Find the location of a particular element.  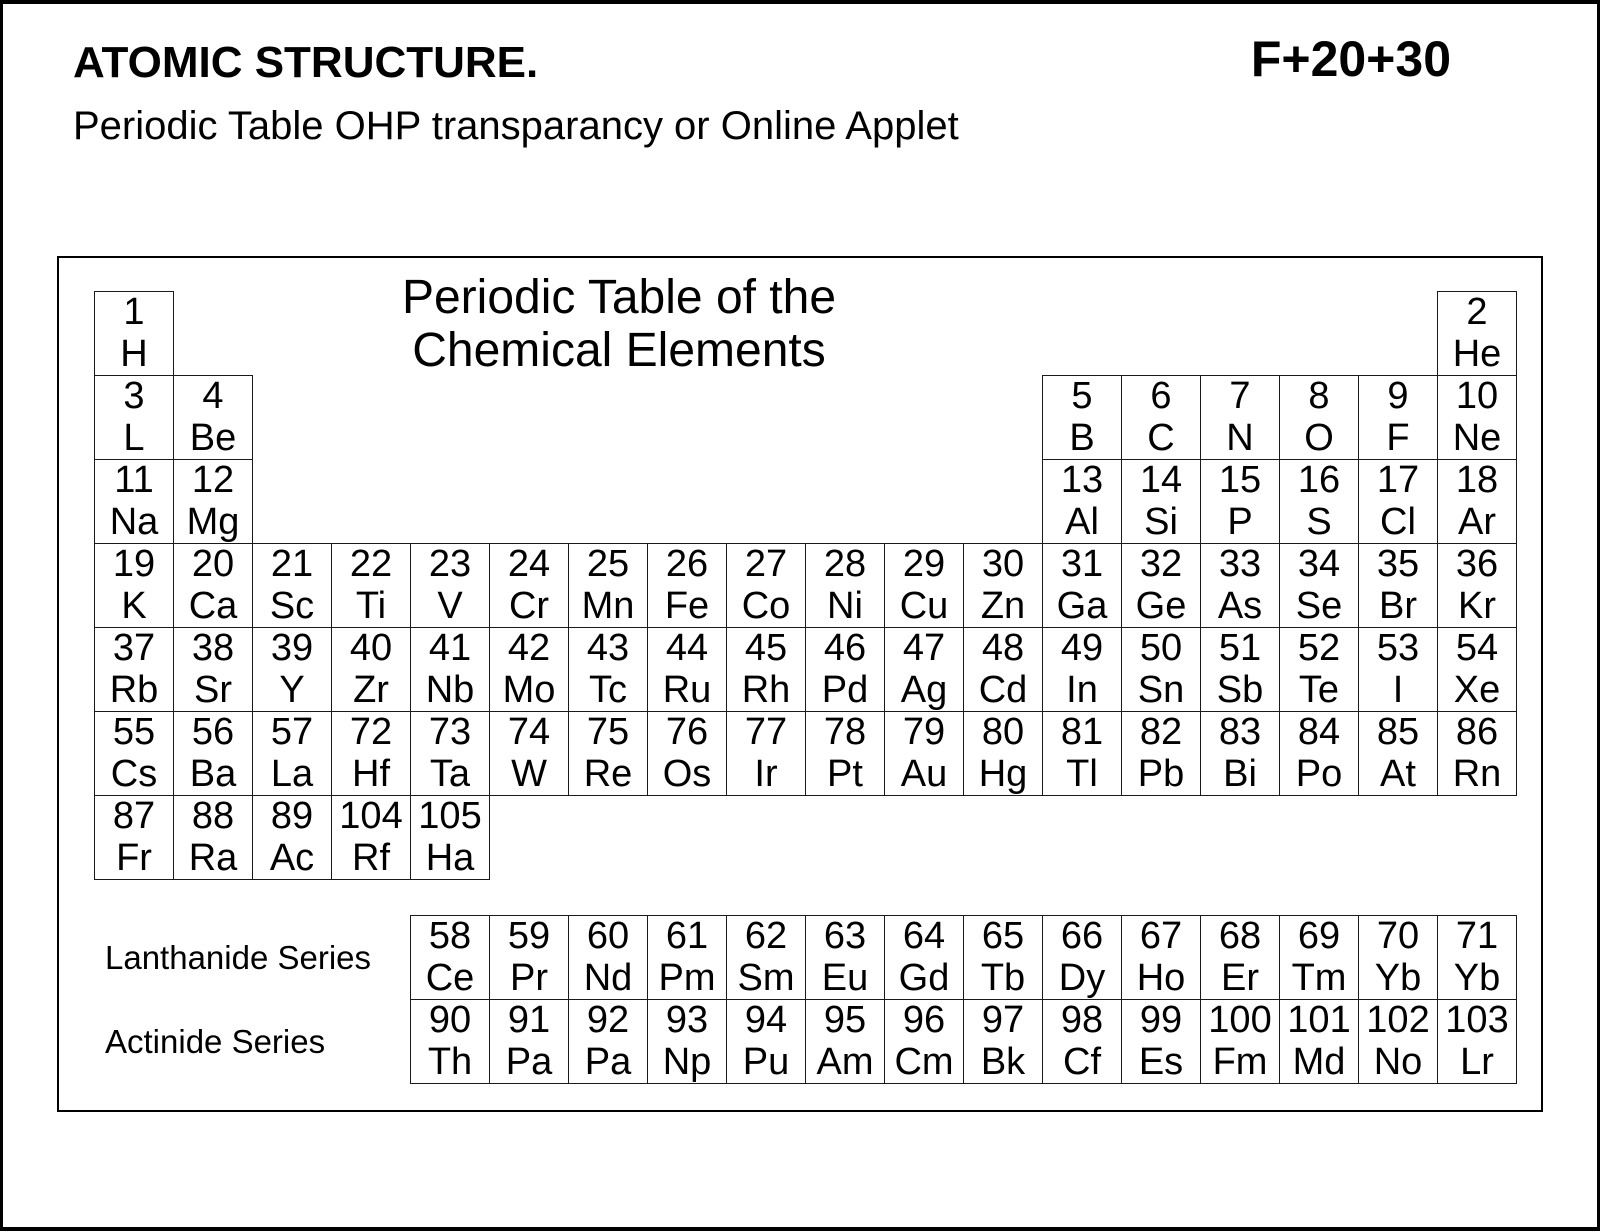

element-symbol: Pu is located at coordinates (766, 1061).